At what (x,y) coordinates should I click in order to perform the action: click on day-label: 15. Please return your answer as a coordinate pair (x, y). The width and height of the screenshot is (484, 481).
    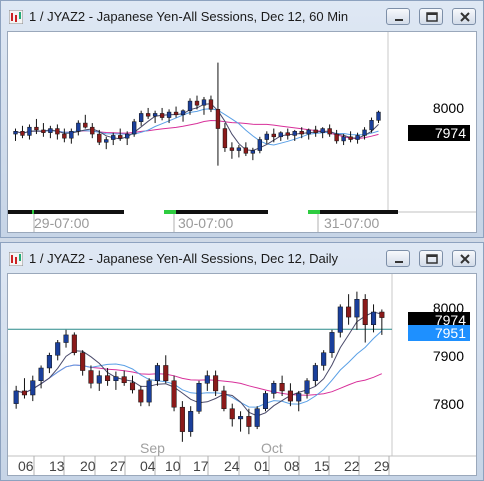
    Looking at the image, I should click on (322, 466).